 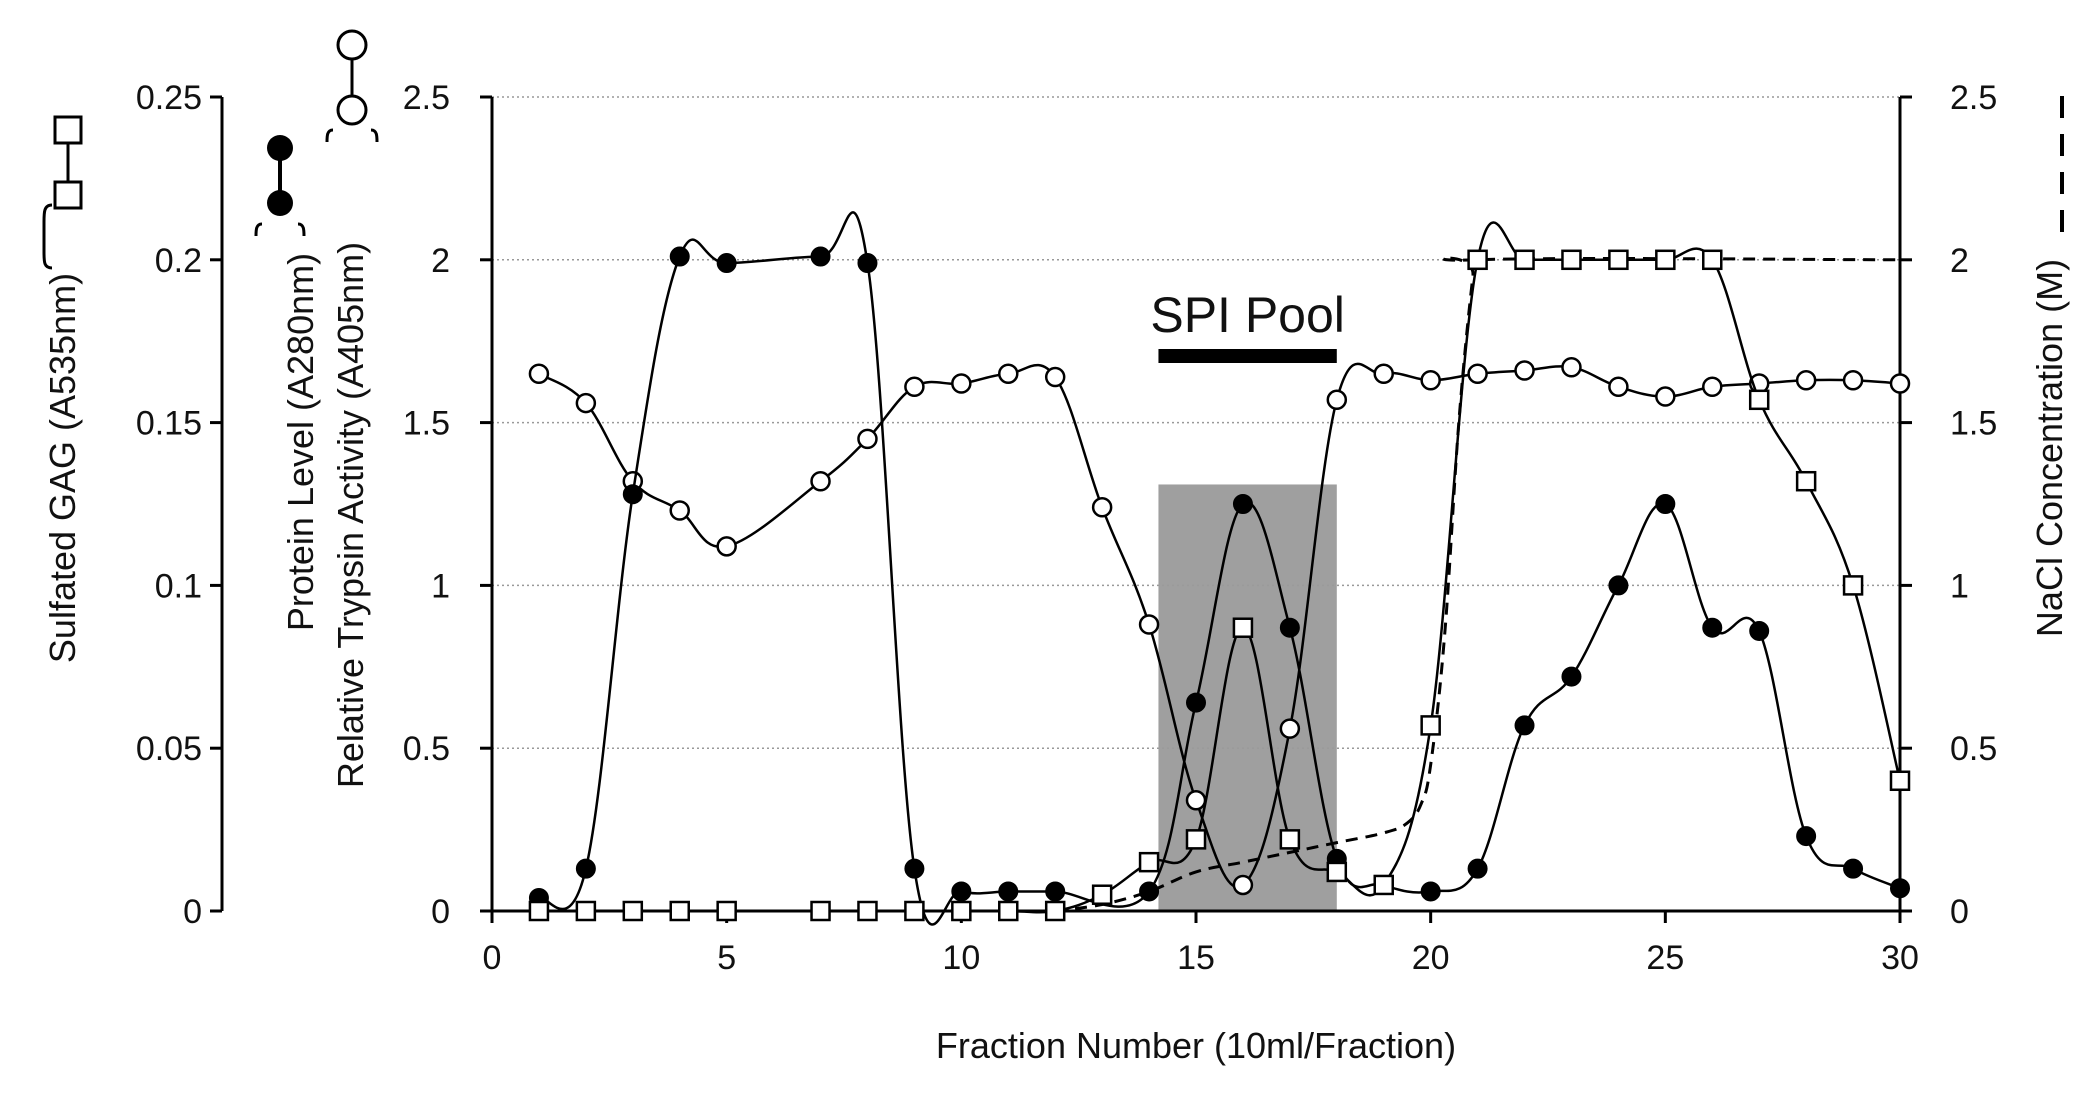 What do you see at coordinates (1959, 912) in the screenshot?
I see `nacl-tick-label: 0` at bounding box center [1959, 912].